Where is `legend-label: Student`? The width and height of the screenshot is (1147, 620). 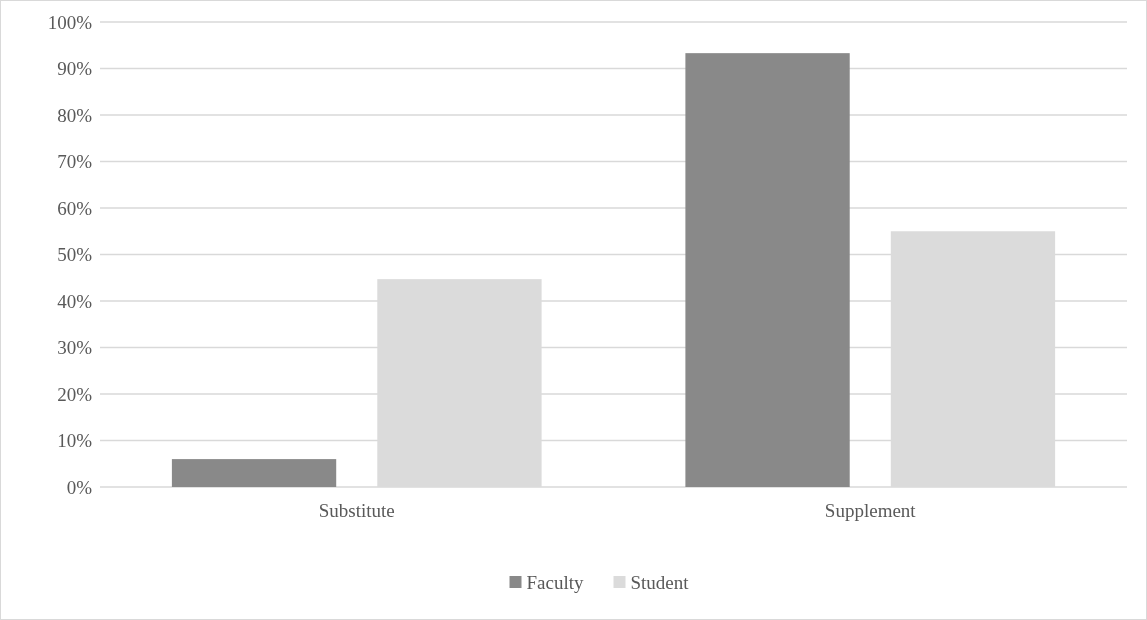
legend-label: Student is located at coordinates (660, 582).